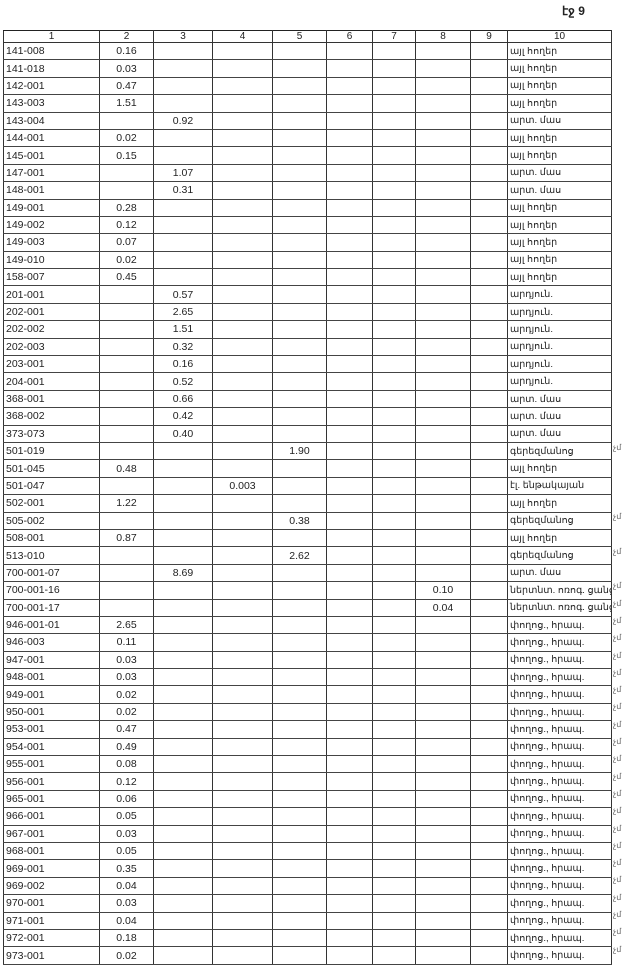 This screenshot has width=627, height=965. I want to click on parcel-code-cell: 143-003, so click(51, 103).